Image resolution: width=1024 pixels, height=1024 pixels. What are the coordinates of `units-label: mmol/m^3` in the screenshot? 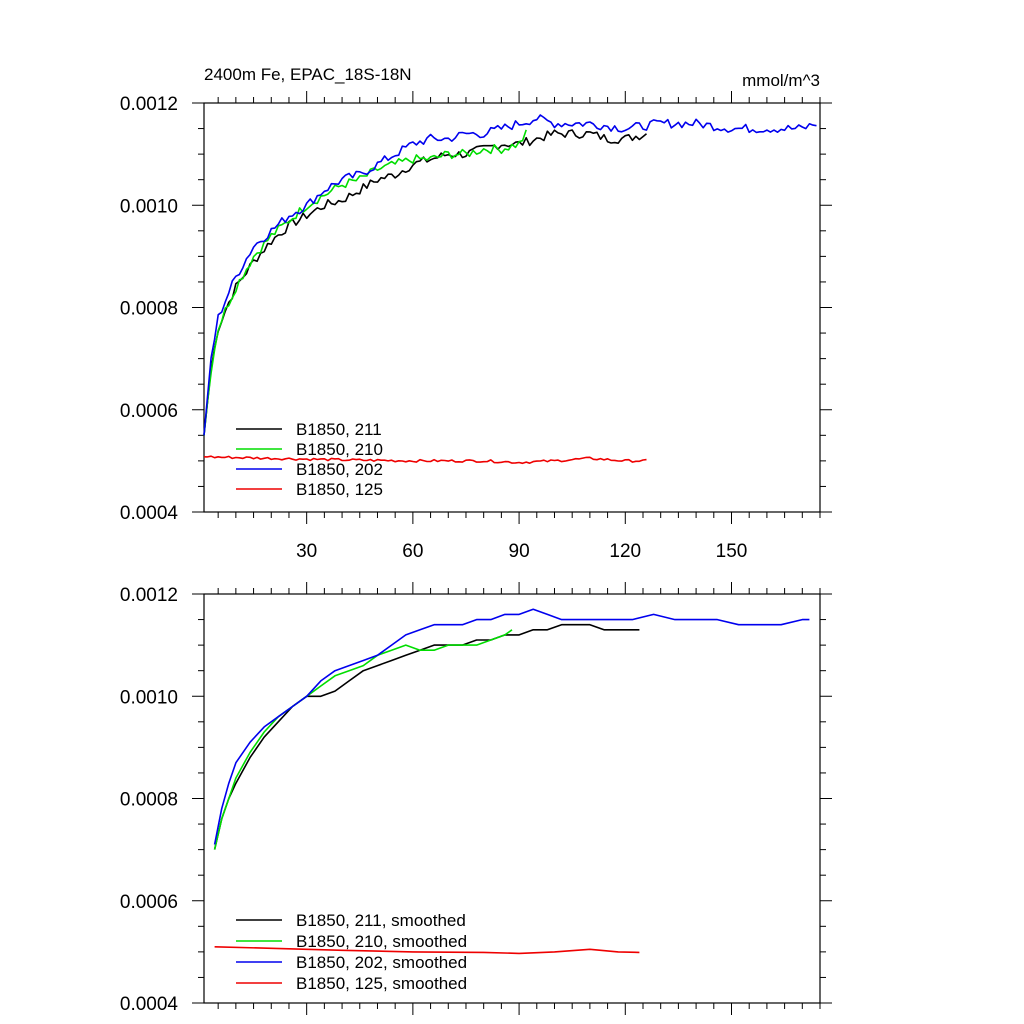 It's located at (781, 80).